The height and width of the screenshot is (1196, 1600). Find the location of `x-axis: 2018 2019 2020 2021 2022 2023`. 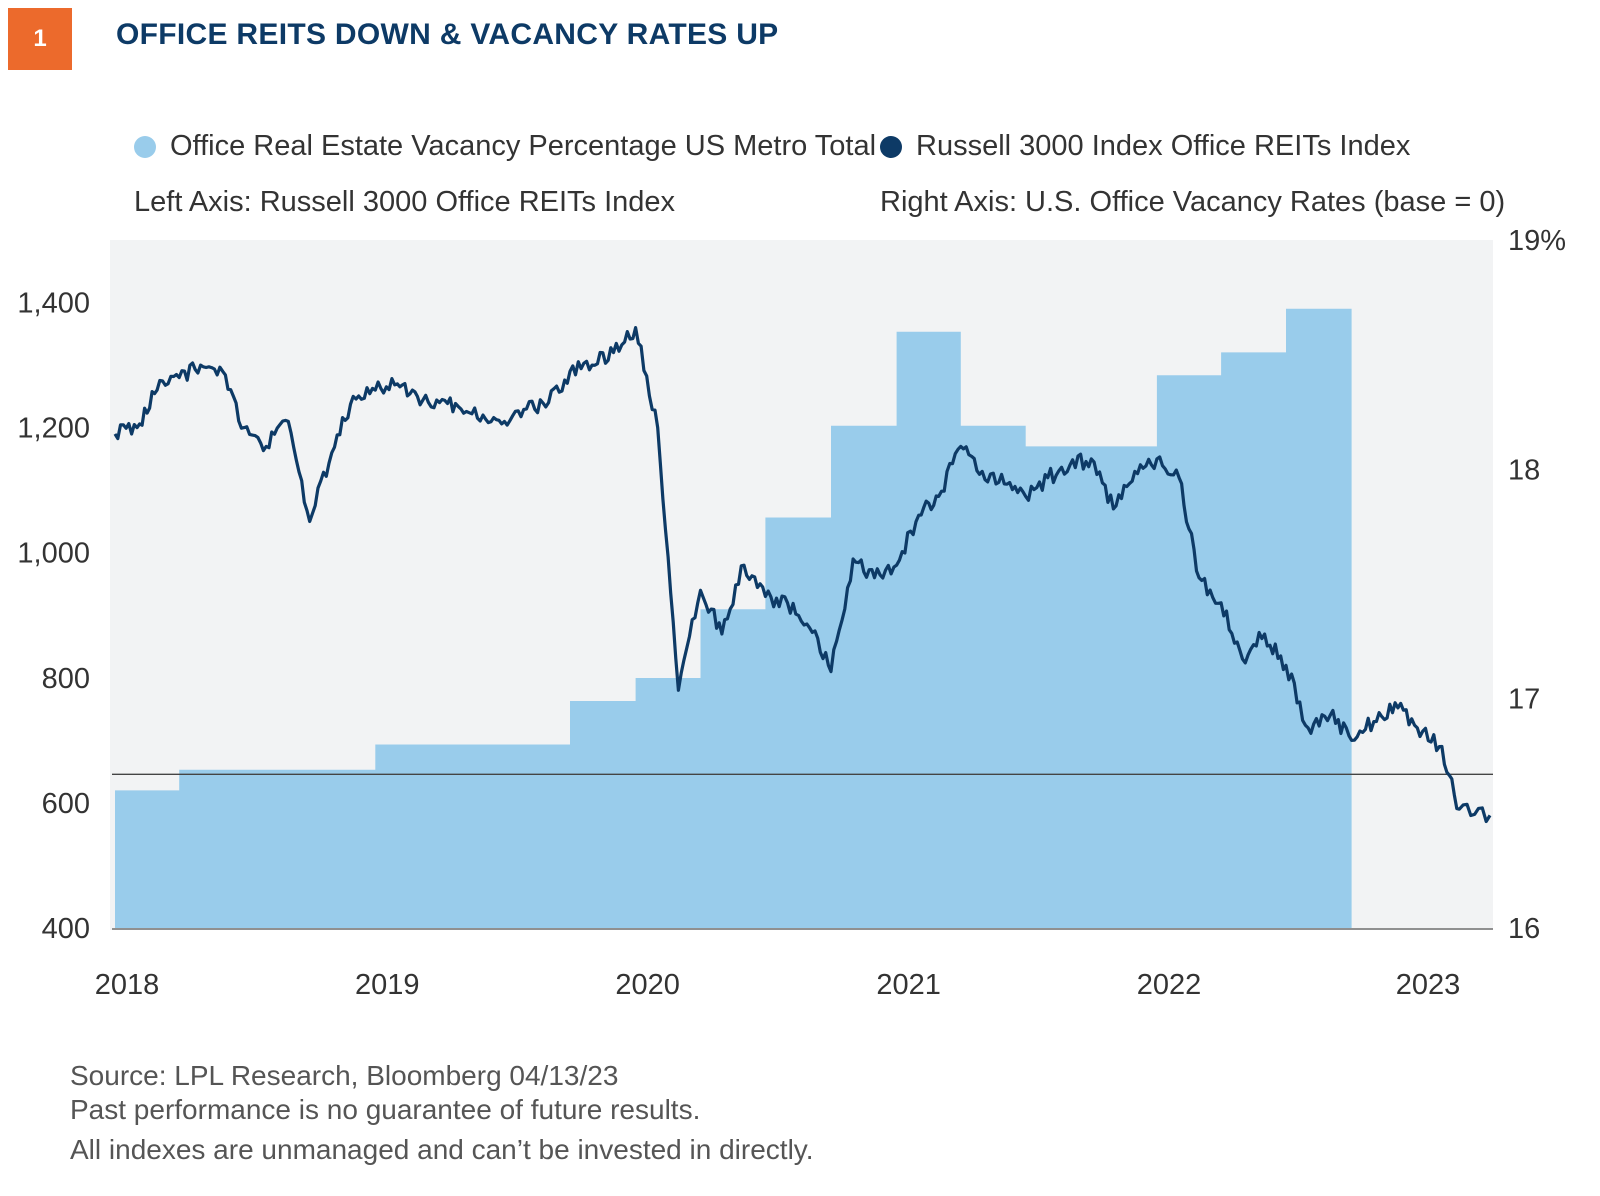

x-axis: 2018 2019 2020 2021 2022 2023 is located at coordinates (778, 985).